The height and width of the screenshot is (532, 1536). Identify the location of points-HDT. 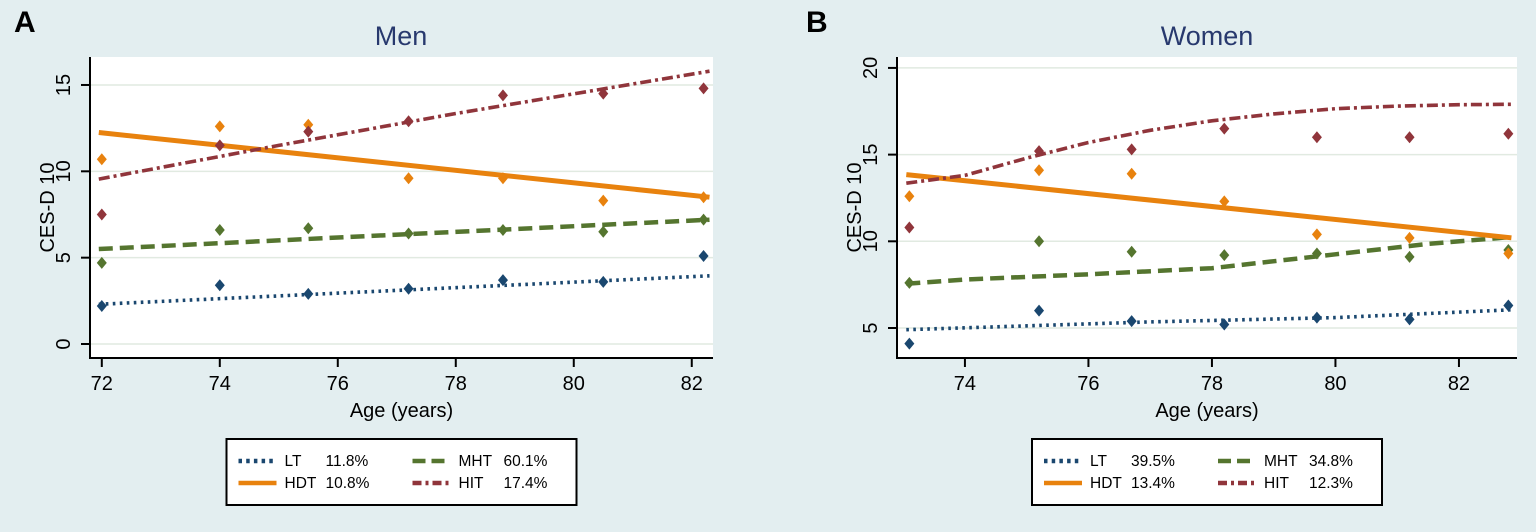
(1209, 212).